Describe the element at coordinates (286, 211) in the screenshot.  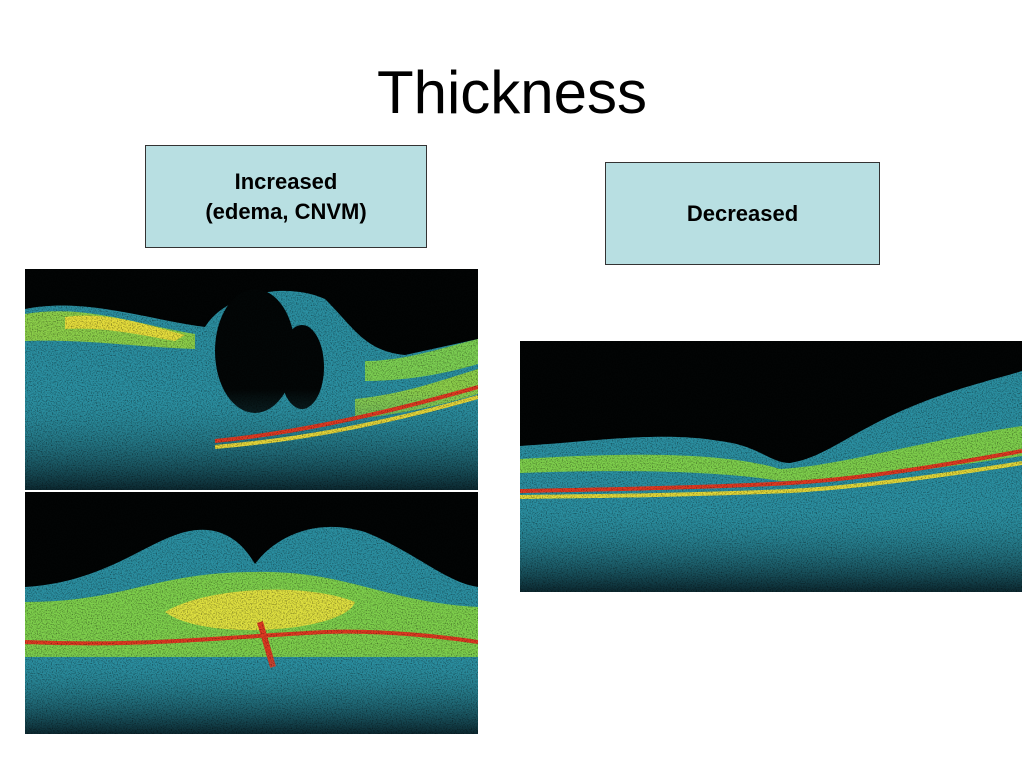
I see `label-line: (edema, CNVM)` at that location.